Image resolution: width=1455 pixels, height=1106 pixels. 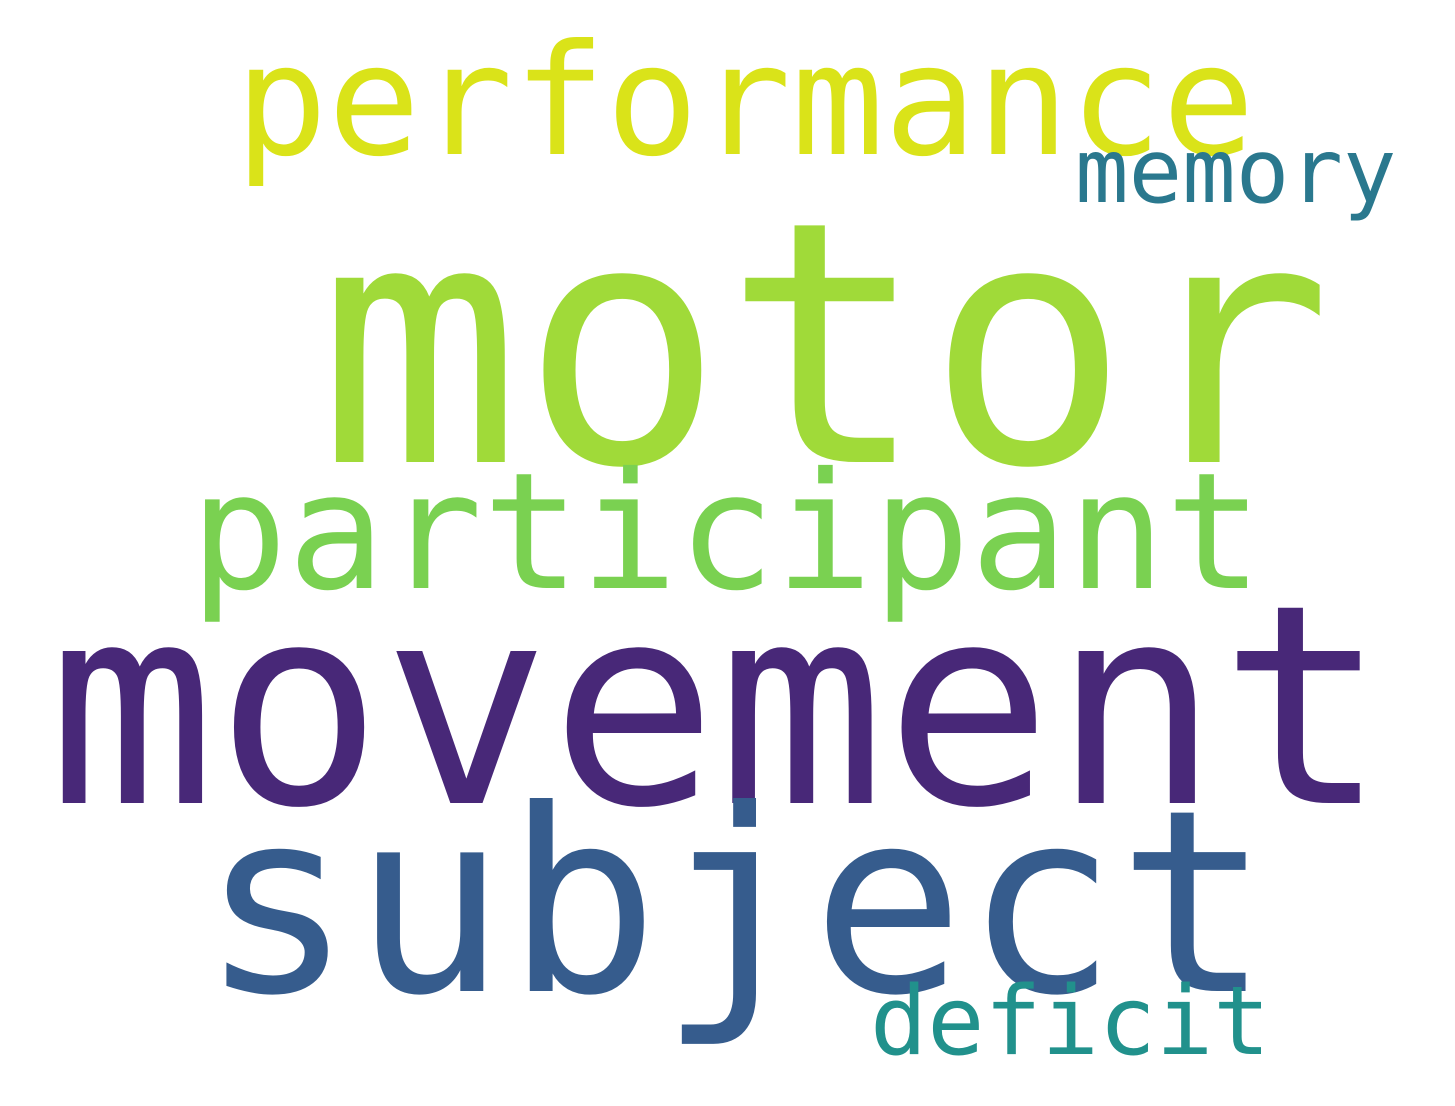 What do you see at coordinates (1070, 1022) in the screenshot?
I see `word-deficit: deficit` at bounding box center [1070, 1022].